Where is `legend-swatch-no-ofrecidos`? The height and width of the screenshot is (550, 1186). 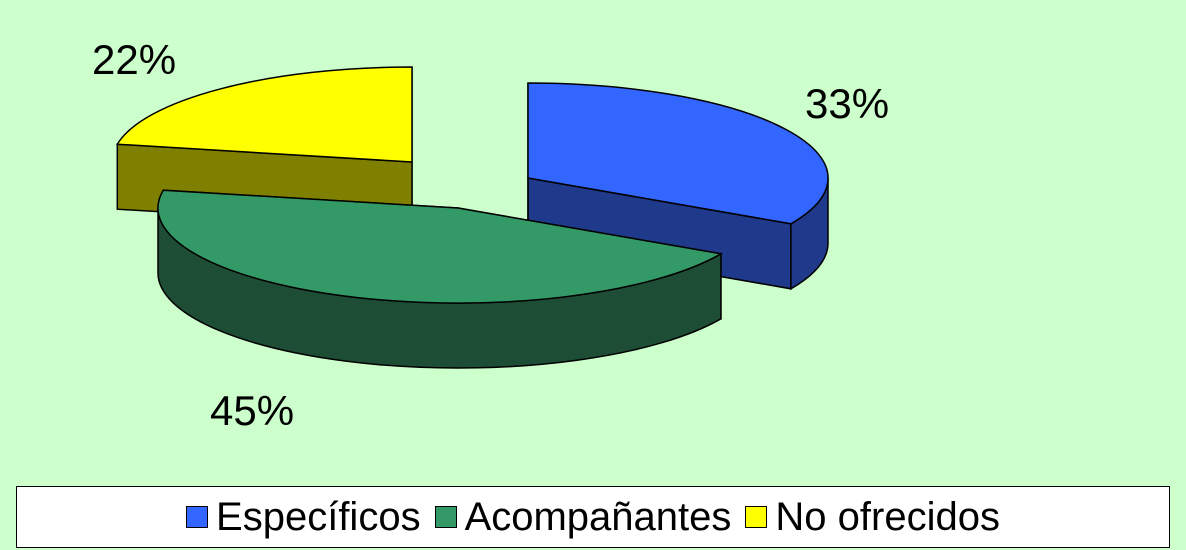 legend-swatch-no-ofrecidos is located at coordinates (756, 517).